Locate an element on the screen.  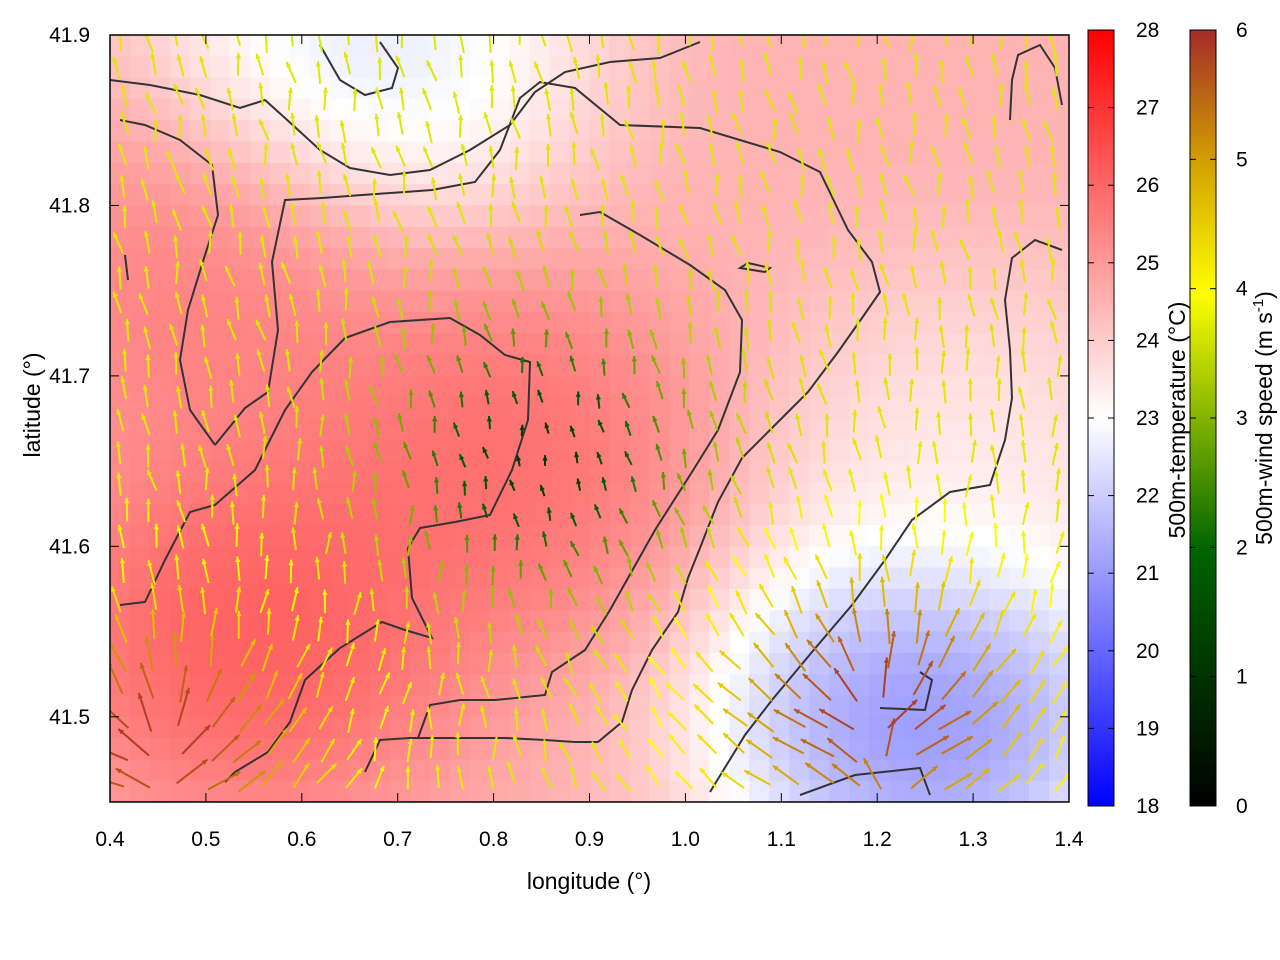
wind-label-superscript: -1 is located at coordinates (1258, 305).